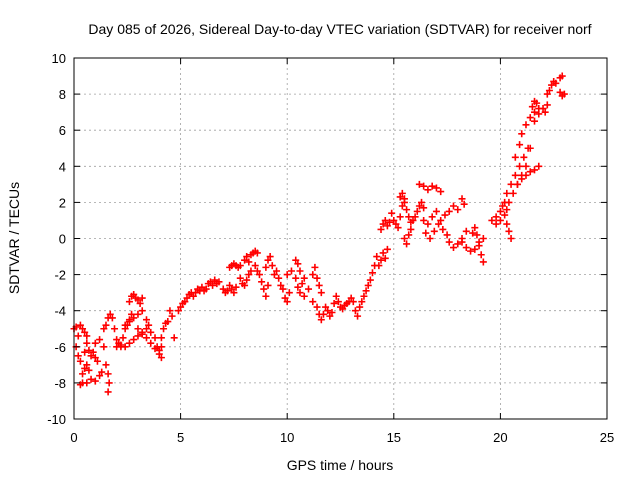 The width and height of the screenshot is (640, 480). Describe the element at coordinates (59, 58) in the screenshot. I see `y-tick-label: 10` at that location.